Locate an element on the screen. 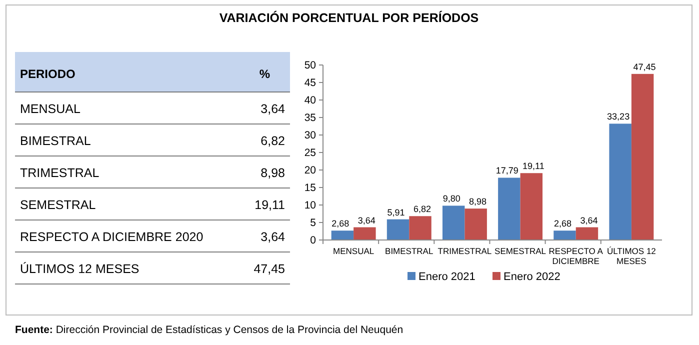  y-tick-label: 50 is located at coordinates (310, 66).